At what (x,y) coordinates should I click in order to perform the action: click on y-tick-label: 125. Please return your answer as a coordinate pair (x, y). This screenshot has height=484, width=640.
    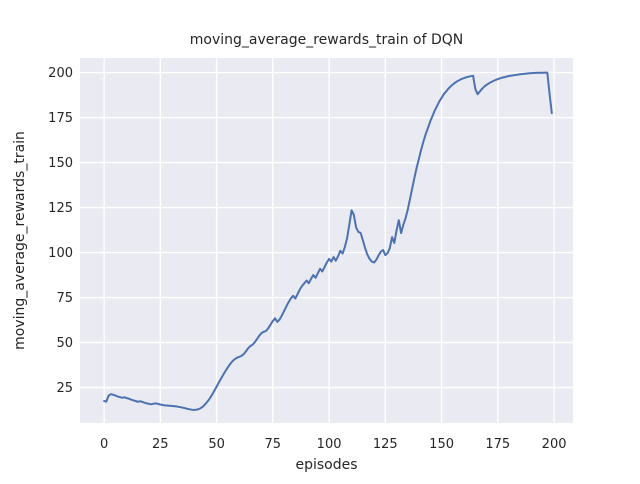
    Looking at the image, I should click on (60, 208).